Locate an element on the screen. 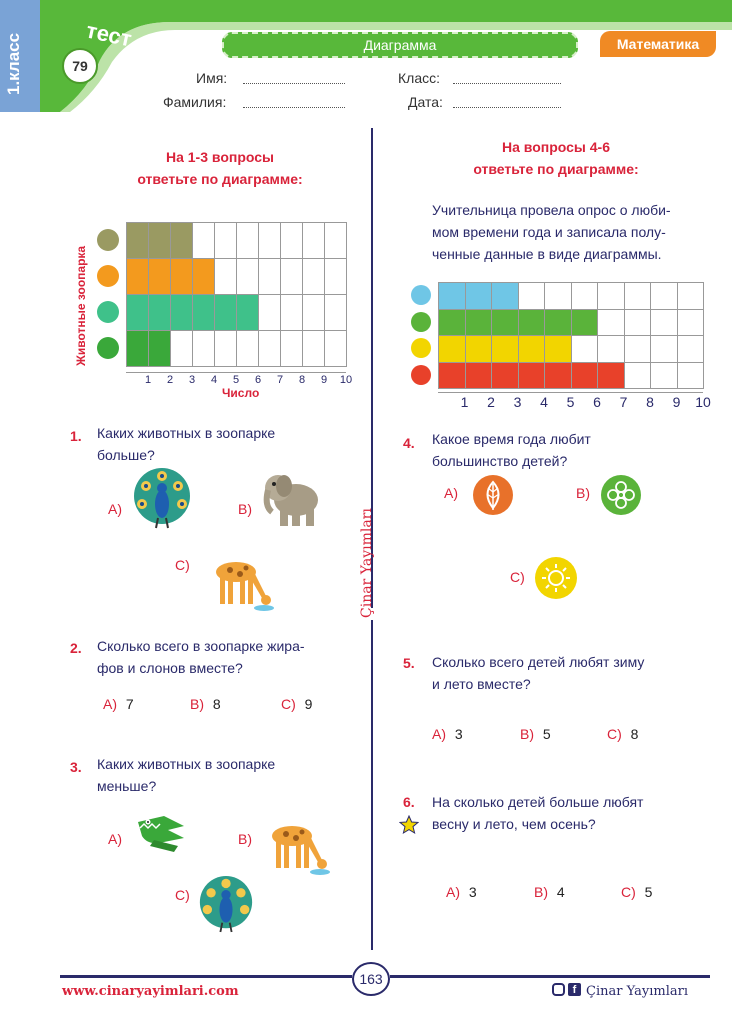  spine-publisher: Çinar Yayımları is located at coordinates (367, 563).